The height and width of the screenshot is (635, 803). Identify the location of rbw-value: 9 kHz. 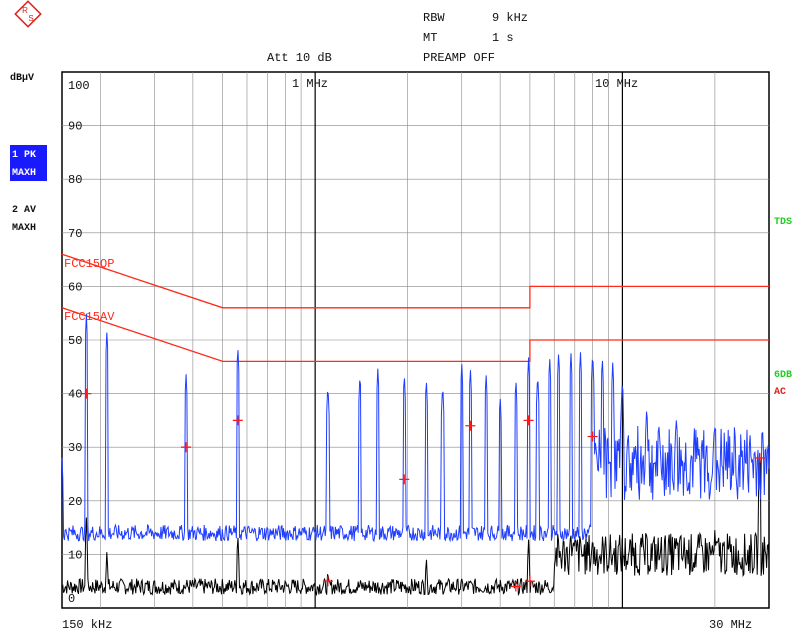
(510, 18).